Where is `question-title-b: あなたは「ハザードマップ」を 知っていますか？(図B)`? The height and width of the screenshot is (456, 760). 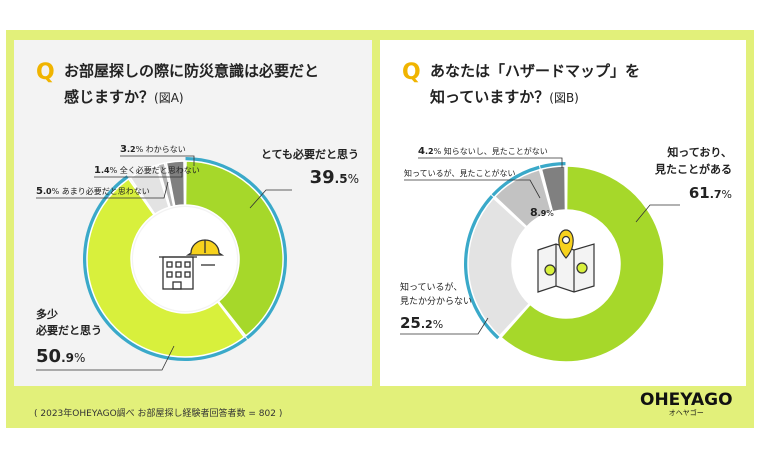
question-title-b: あなたは「ハザードマップ」を 知っていますか？(図B) is located at coordinates (535, 84).